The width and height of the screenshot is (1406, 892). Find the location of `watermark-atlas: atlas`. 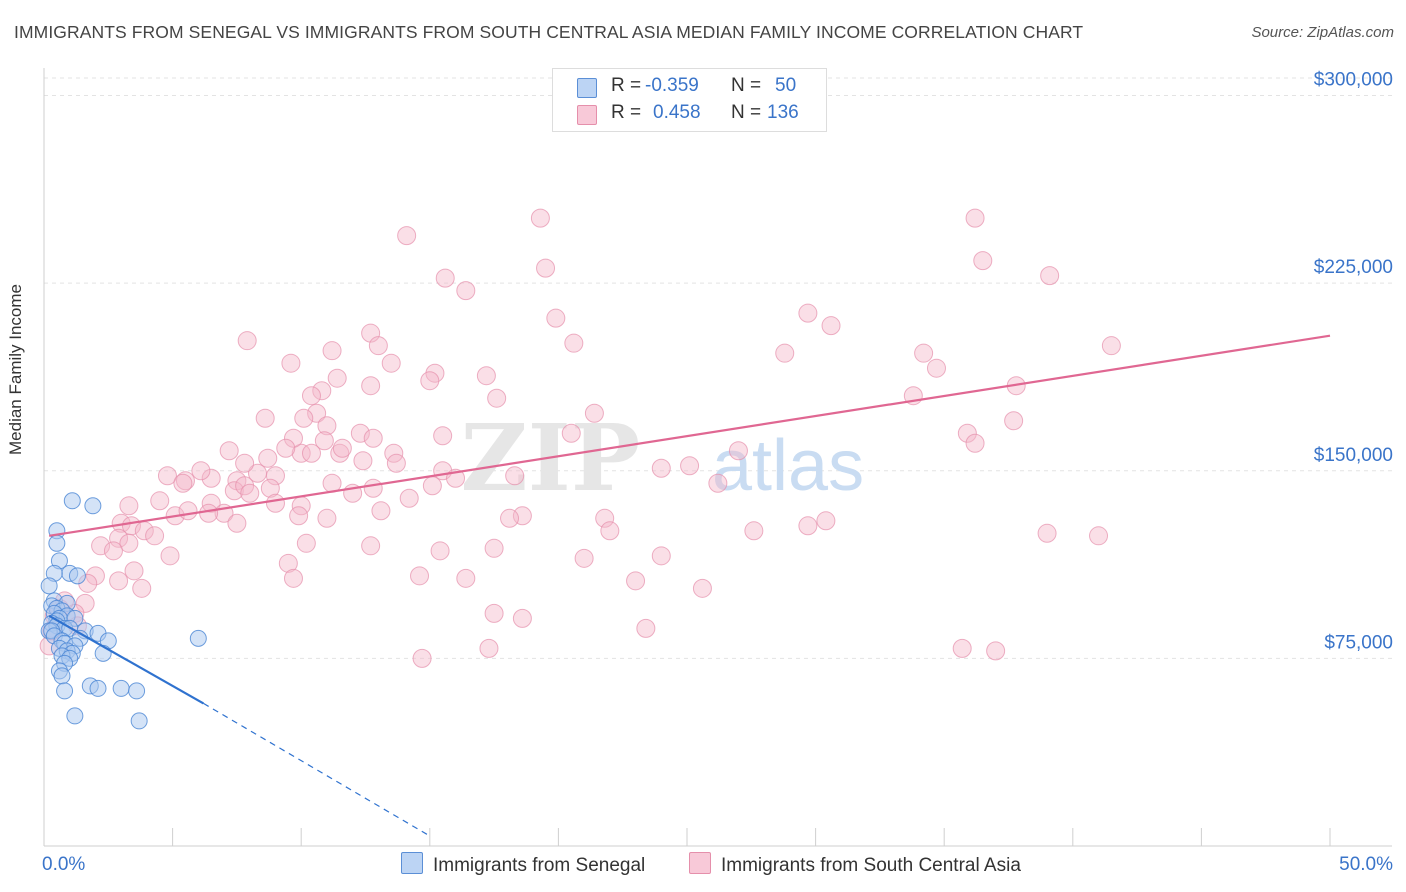

watermark-atlas: atlas is located at coordinates (788, 466).